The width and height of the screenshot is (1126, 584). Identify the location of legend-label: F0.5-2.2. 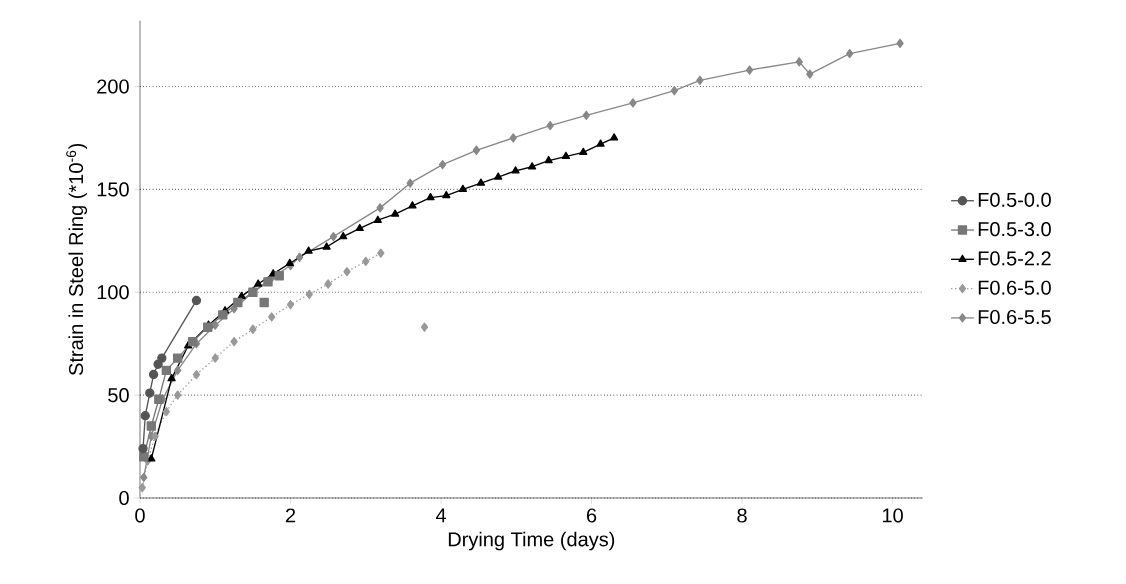
(1014, 258).